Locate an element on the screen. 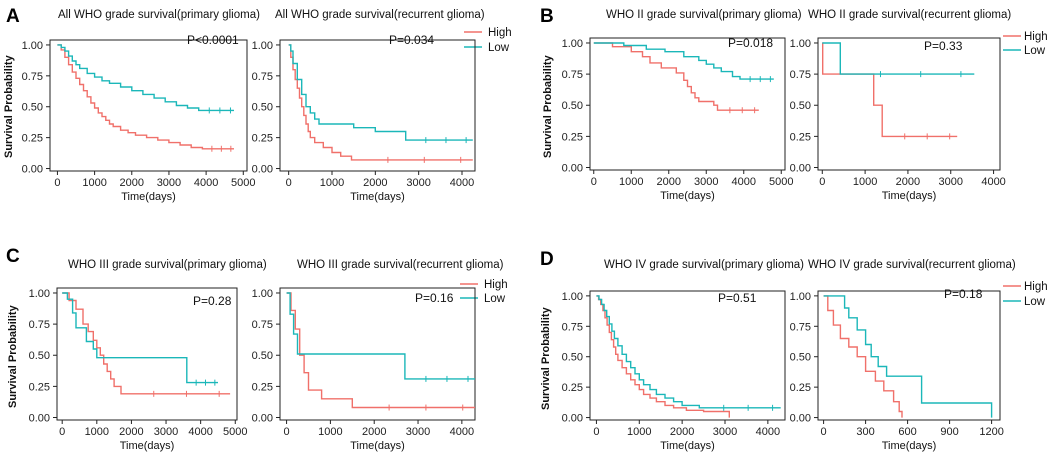 The image size is (1052, 455). legend-c-low-label: Low is located at coordinates (495, 299).